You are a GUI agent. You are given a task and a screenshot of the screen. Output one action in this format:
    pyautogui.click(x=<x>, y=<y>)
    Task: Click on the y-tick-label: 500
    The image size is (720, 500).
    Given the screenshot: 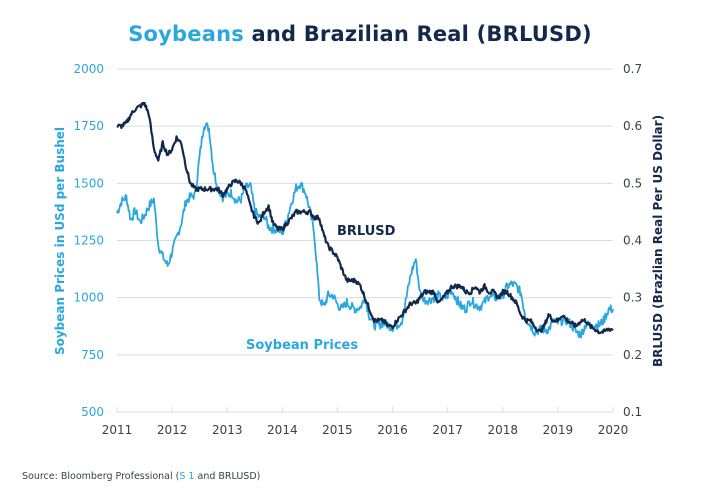 What is the action you would take?
    pyautogui.click(x=92, y=412)
    